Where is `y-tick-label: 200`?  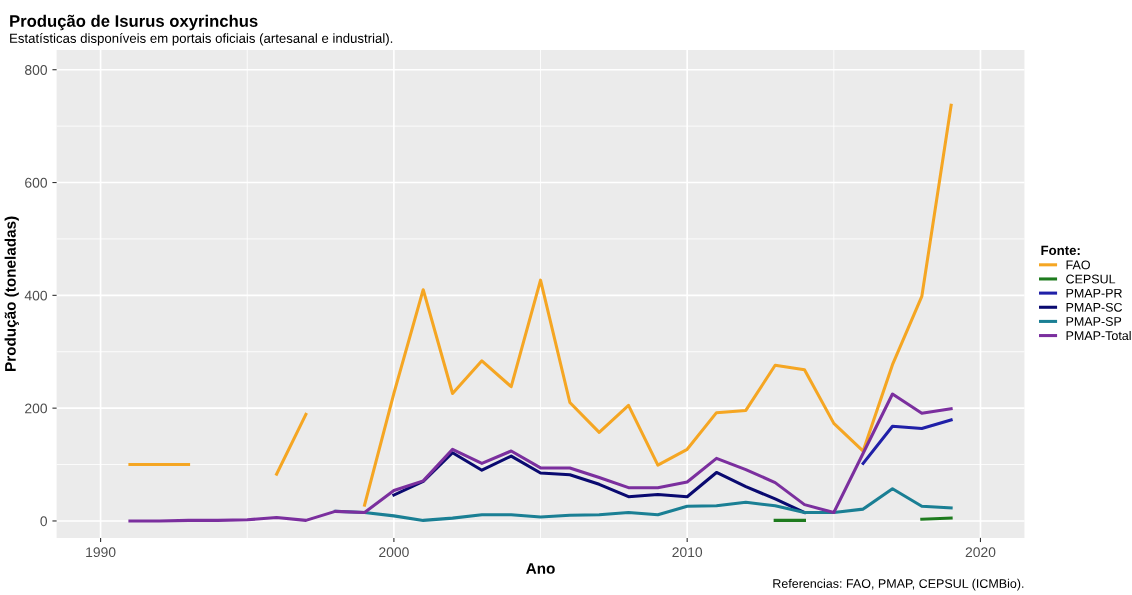
y-tick-label: 200 is located at coordinates (36, 408).